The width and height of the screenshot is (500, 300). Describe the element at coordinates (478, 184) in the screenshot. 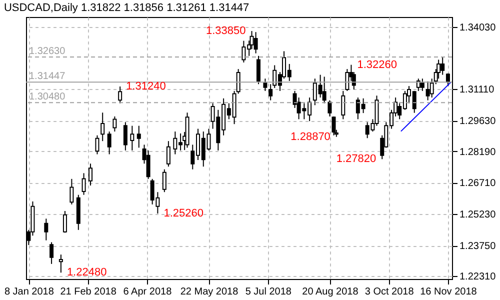

I see `y-tick-label: 1.26710` at that location.